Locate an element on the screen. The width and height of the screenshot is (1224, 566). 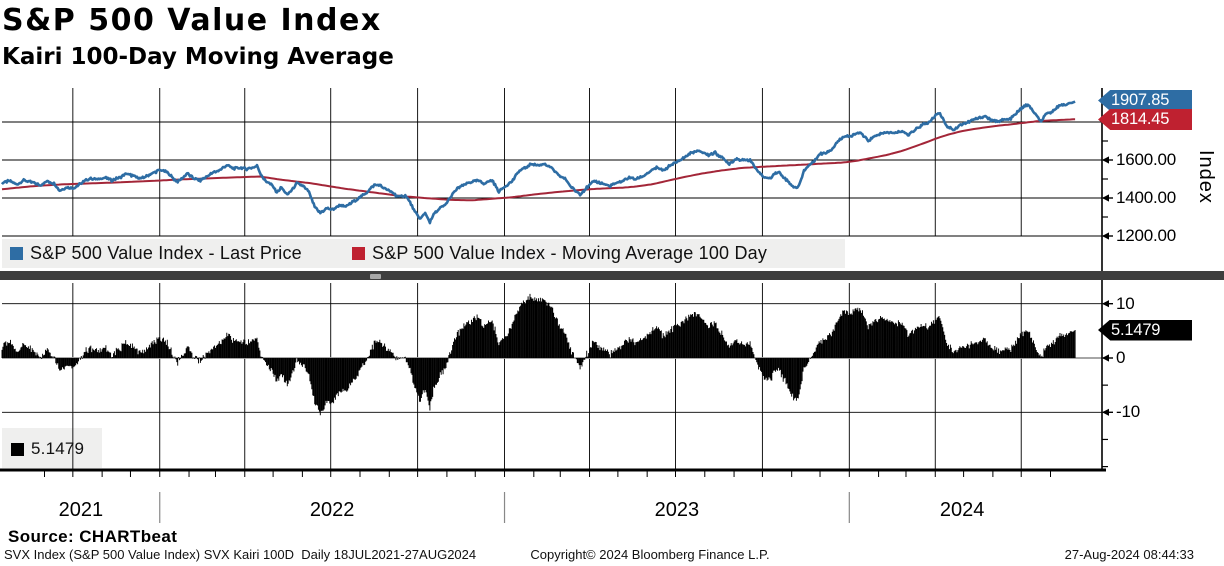
x-year-label: 2023 is located at coordinates (677, 510).